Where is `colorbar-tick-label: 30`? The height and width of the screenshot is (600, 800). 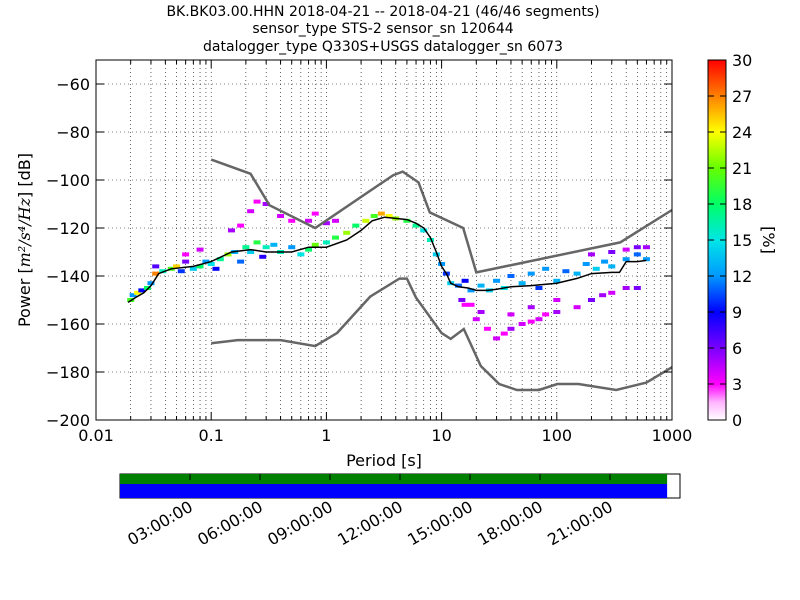 colorbar-tick-label: 30 is located at coordinates (742, 60).